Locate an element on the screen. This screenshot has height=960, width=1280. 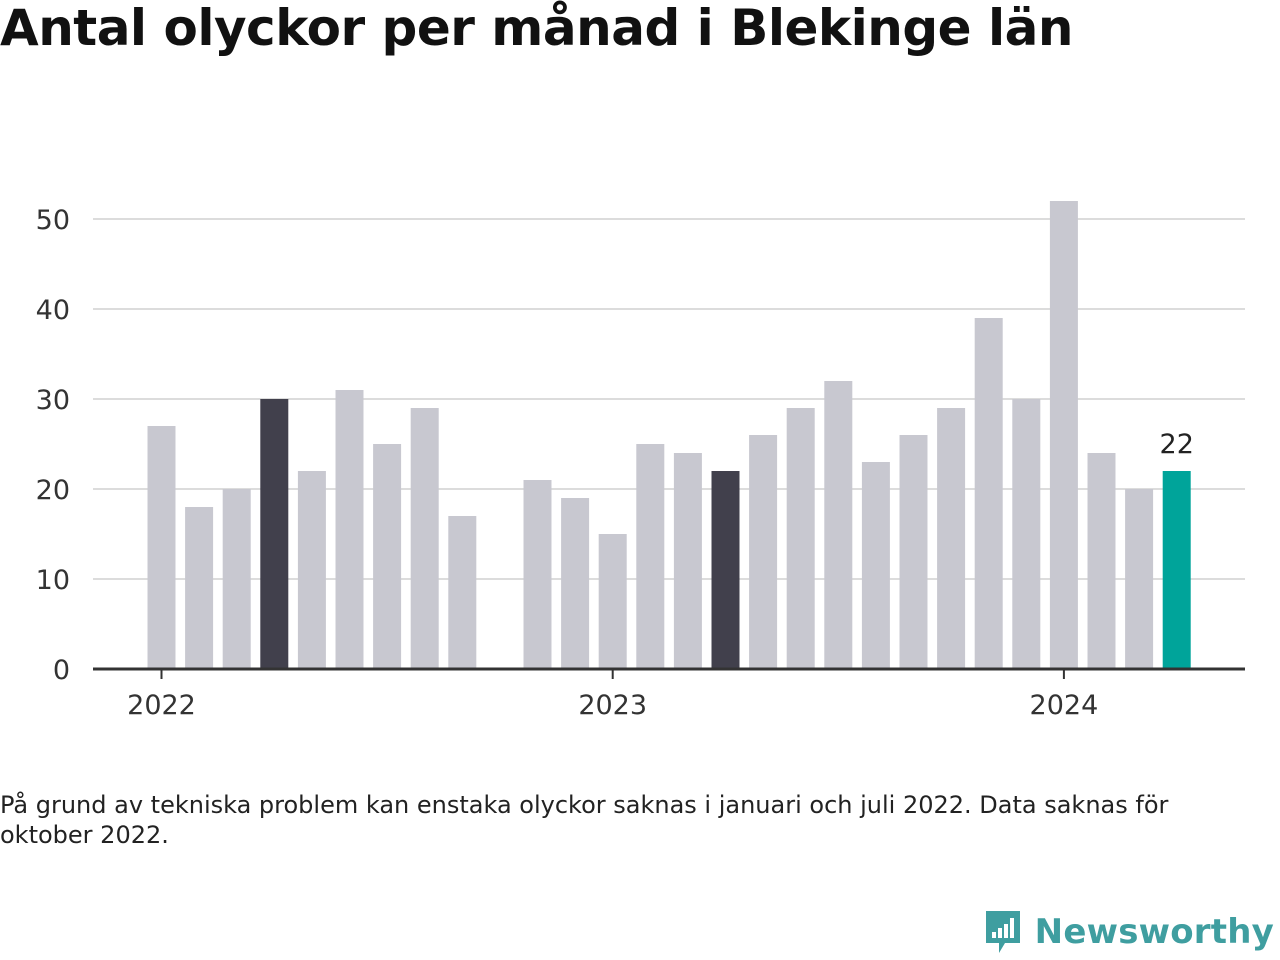
brand-logo: Newsworthy is located at coordinates (1128, 932).